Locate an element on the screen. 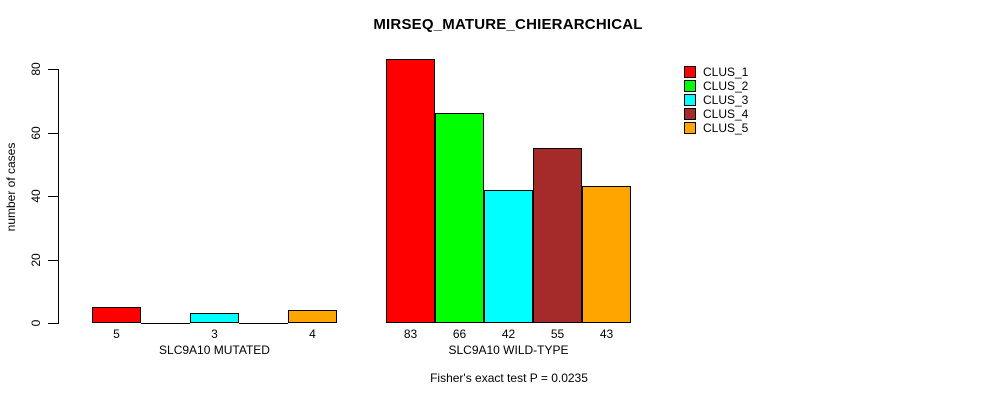 This screenshot has height=400, width=990. y-axis-label: number of cases is located at coordinates (11, 187).